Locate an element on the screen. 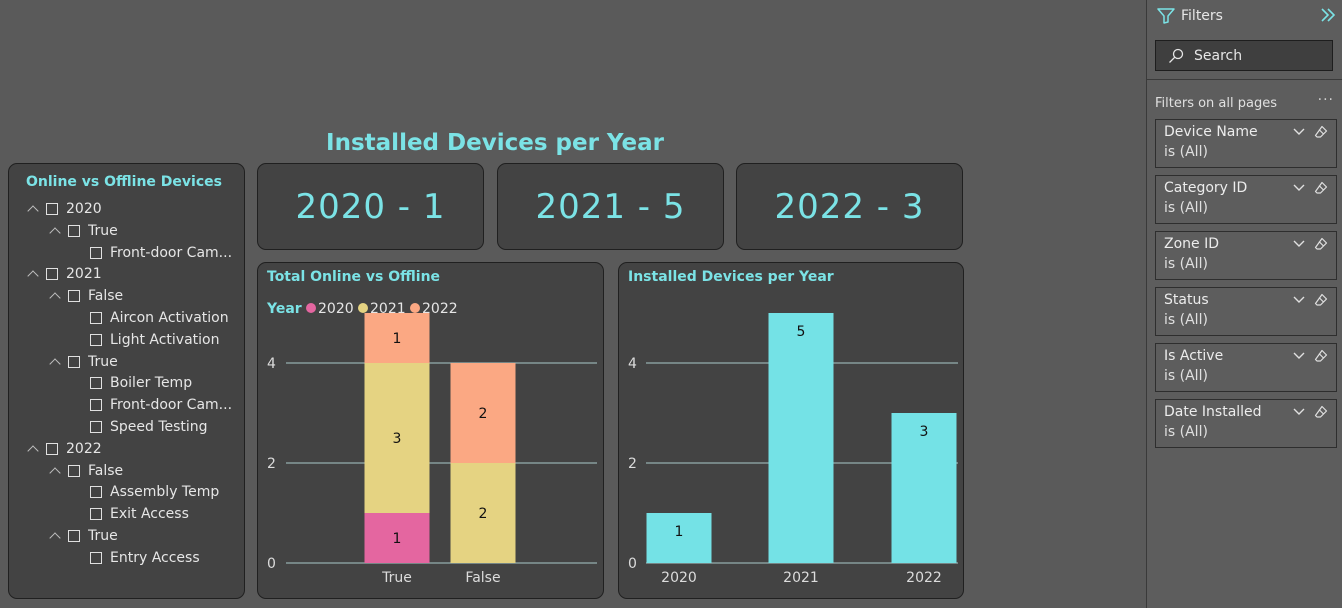  slicer-item: Assembly Temp is located at coordinates (144, 492).